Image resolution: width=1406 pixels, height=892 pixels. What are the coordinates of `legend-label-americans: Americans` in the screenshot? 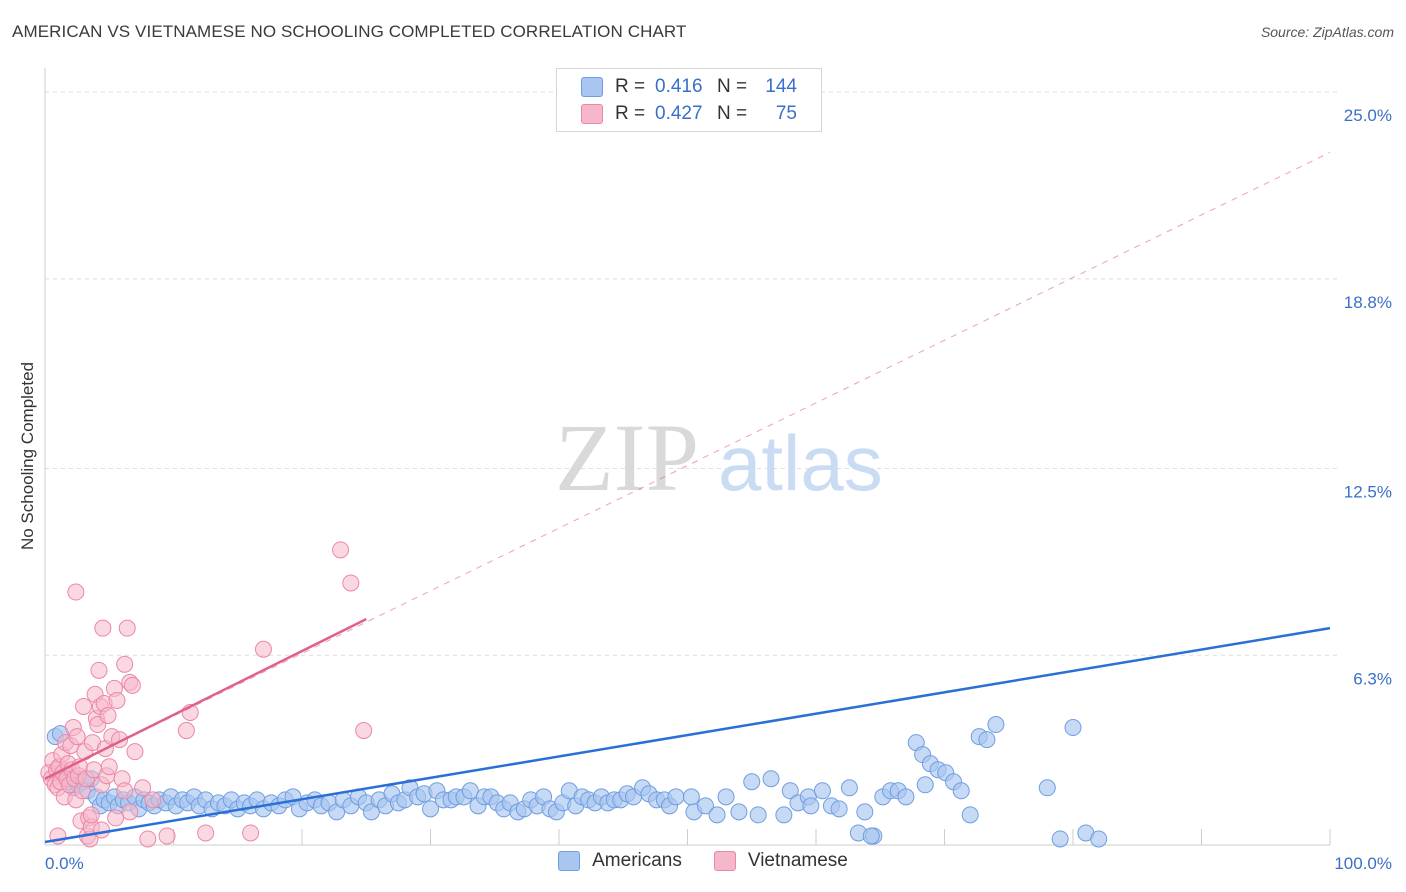 It's located at (637, 860).